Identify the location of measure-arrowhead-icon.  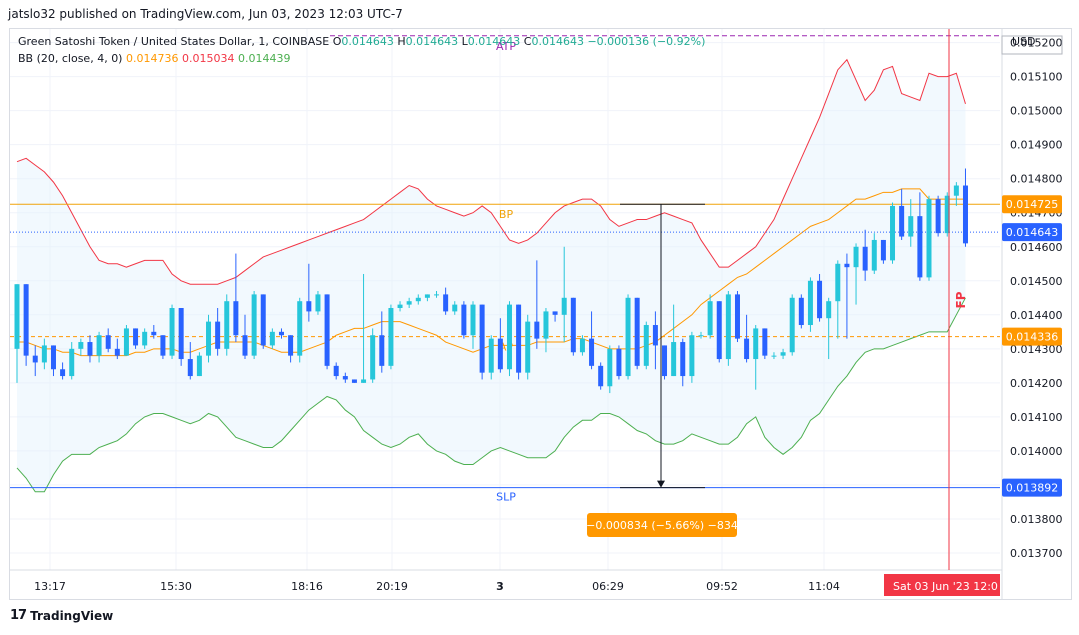
(661, 484).